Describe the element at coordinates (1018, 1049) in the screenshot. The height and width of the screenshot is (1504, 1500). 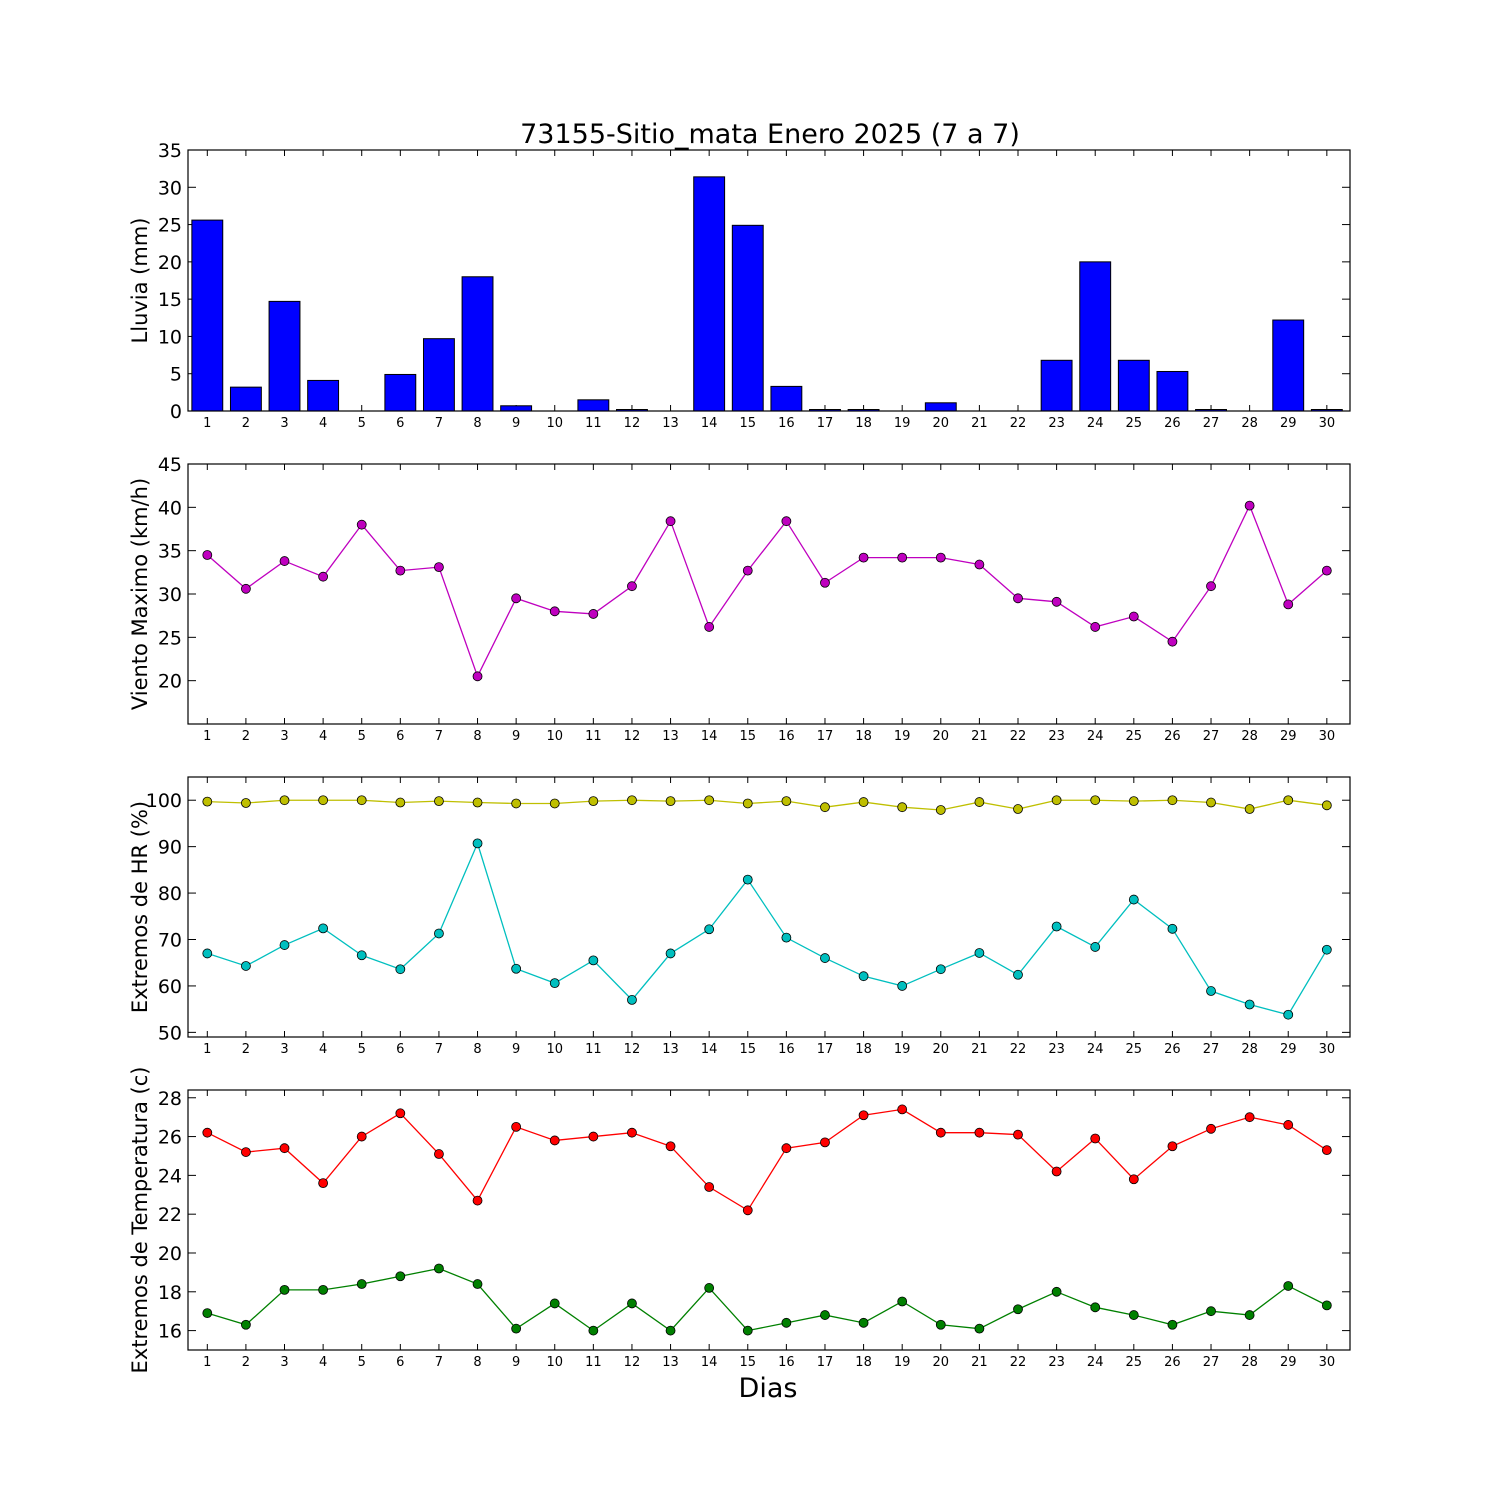
I see `x-tick-label: 22` at that location.